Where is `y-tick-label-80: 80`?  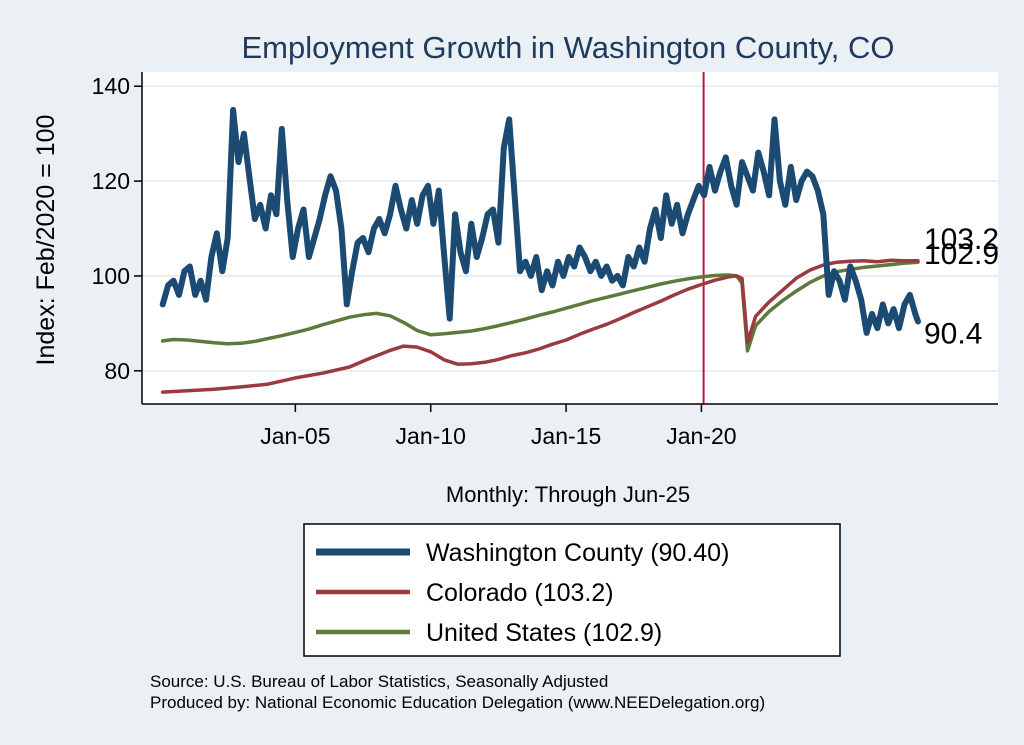 y-tick-label-80: 80 is located at coordinates (117, 371).